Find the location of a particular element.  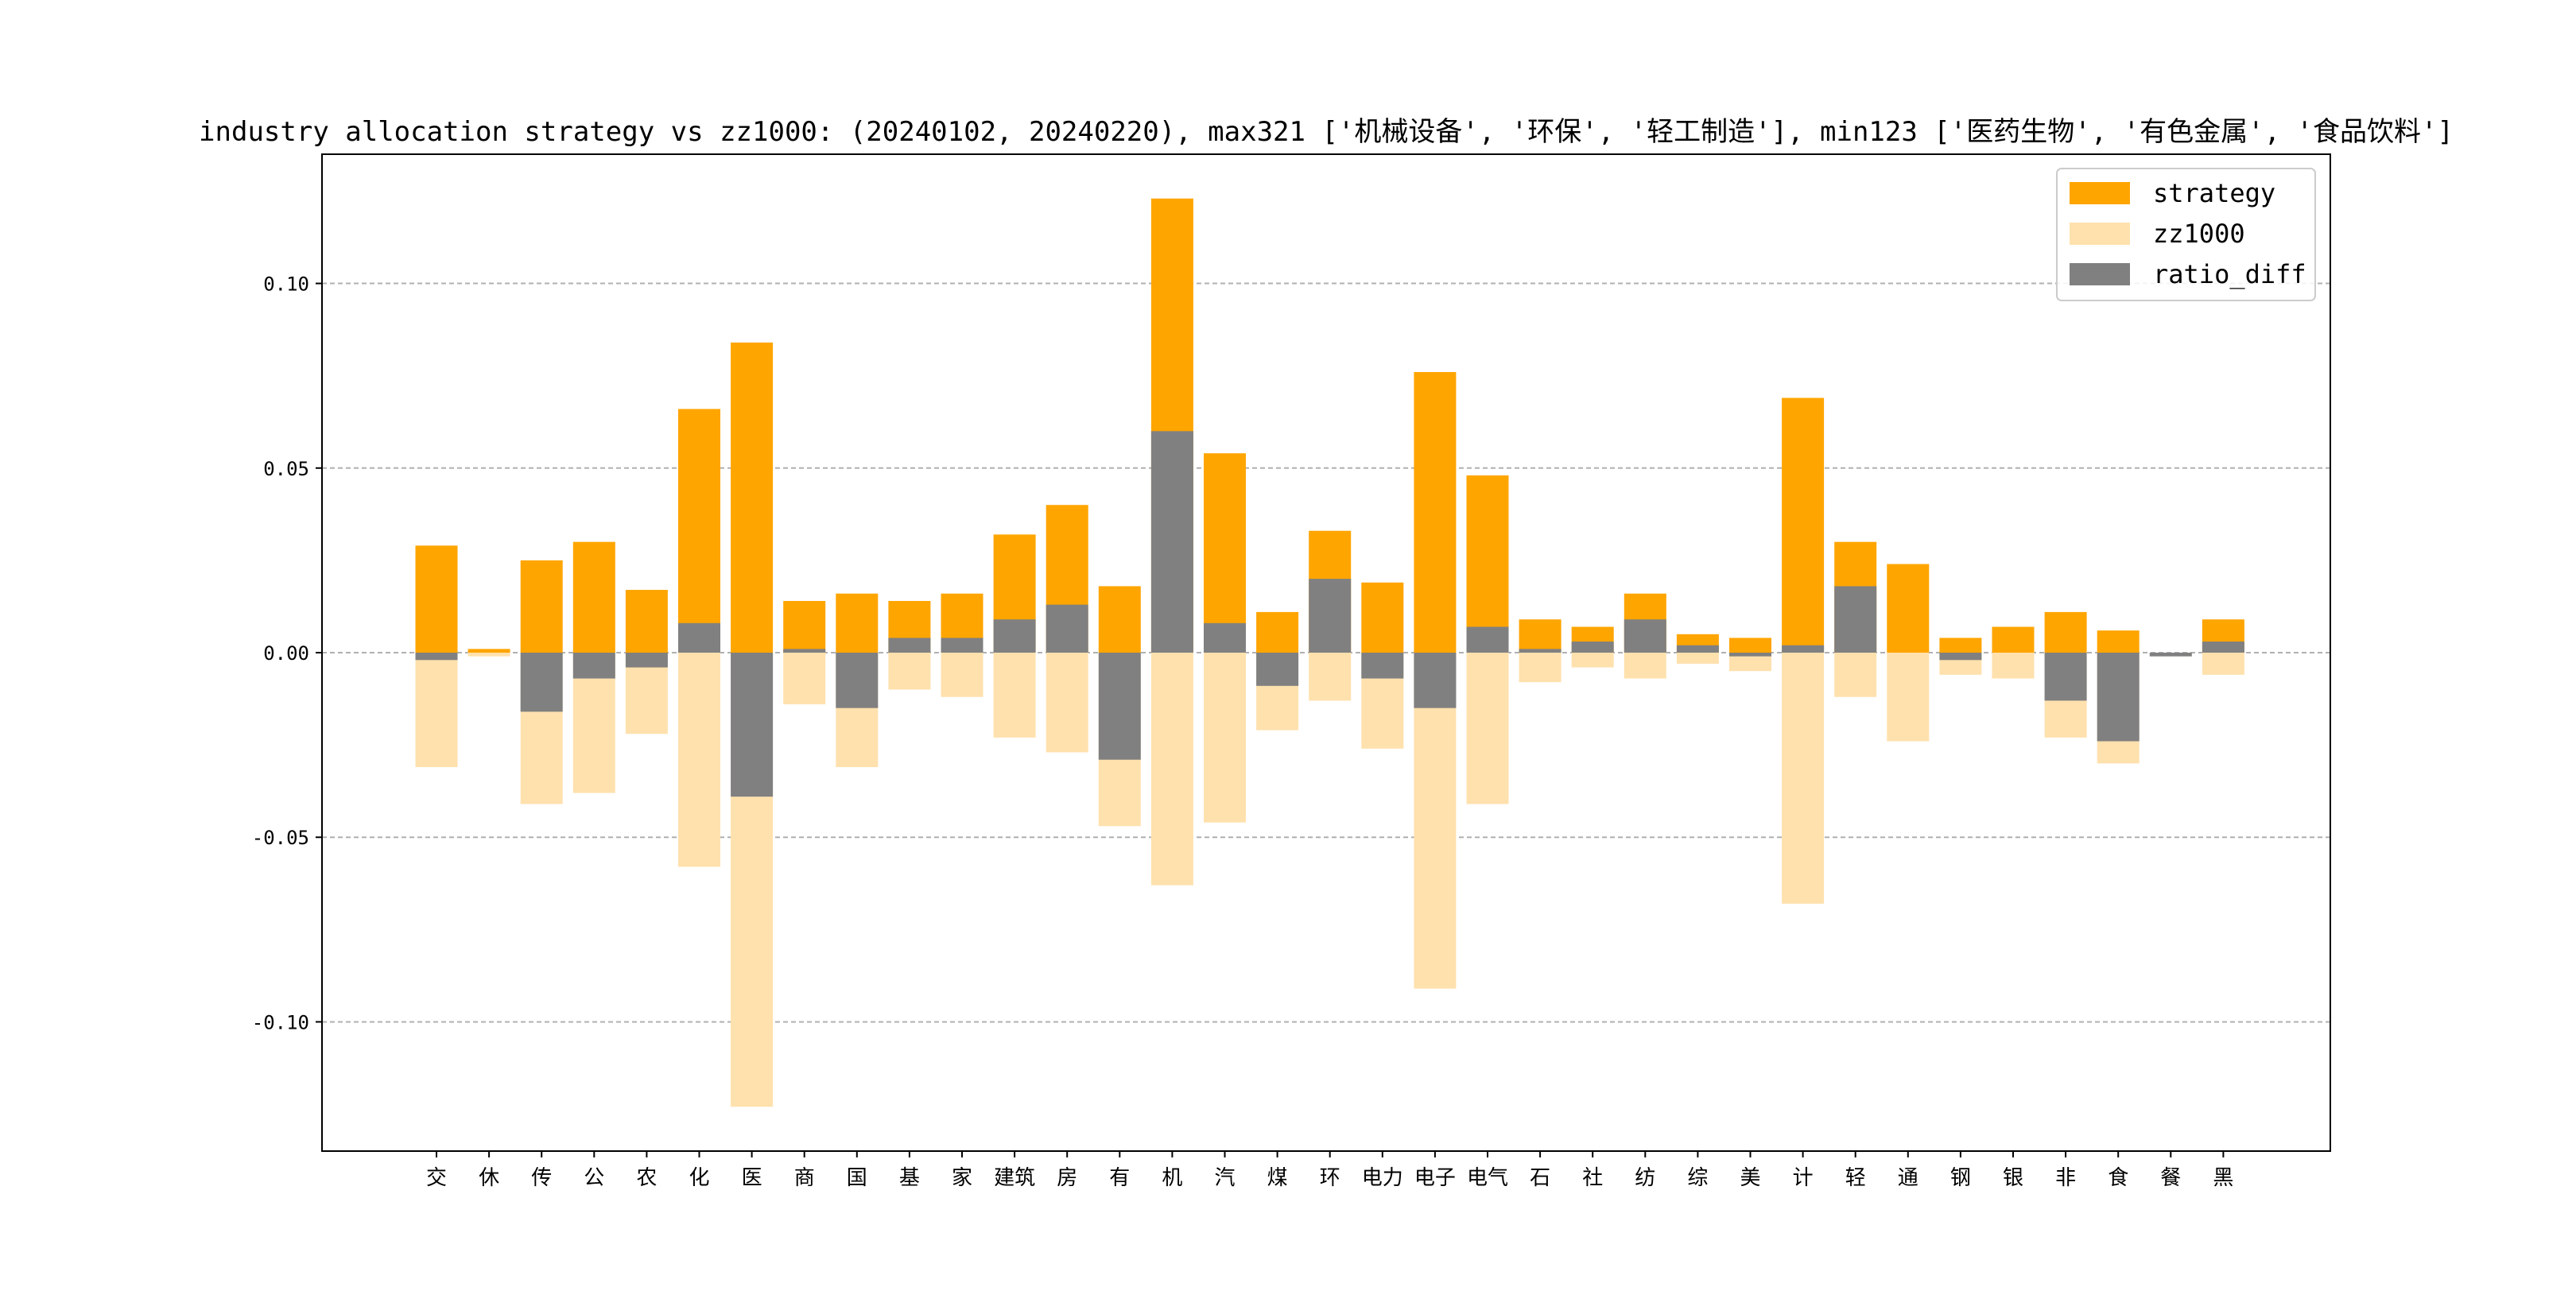

x-tick-label: 商 is located at coordinates (805, 1178).